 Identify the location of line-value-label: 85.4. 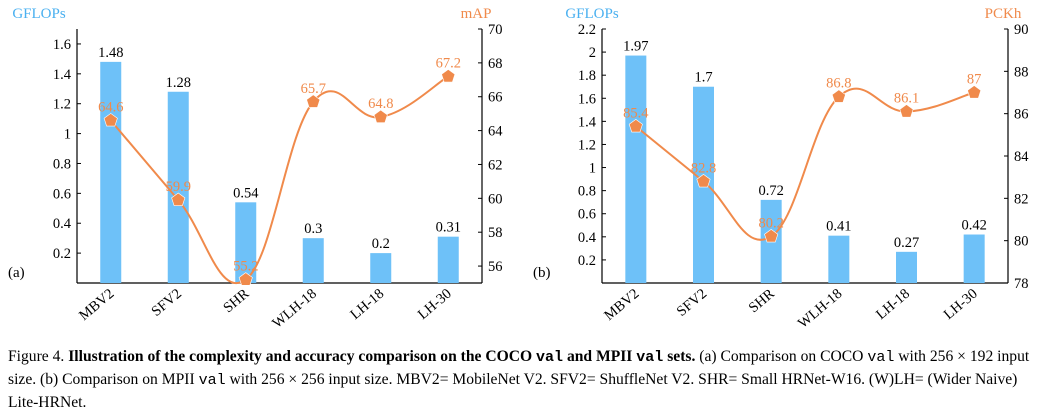
(636, 113).